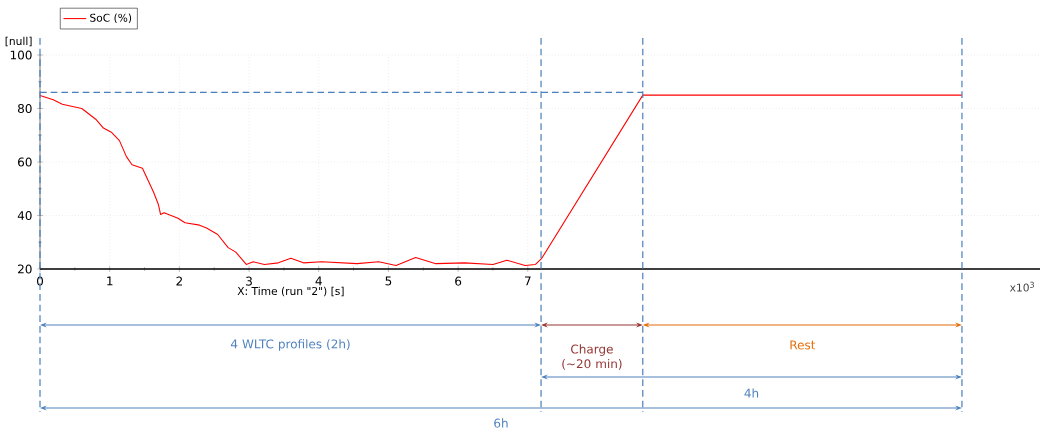 The width and height of the screenshot is (1043, 430). Describe the element at coordinates (318, 281) in the screenshot. I see `x-tick-label: 4` at that location.